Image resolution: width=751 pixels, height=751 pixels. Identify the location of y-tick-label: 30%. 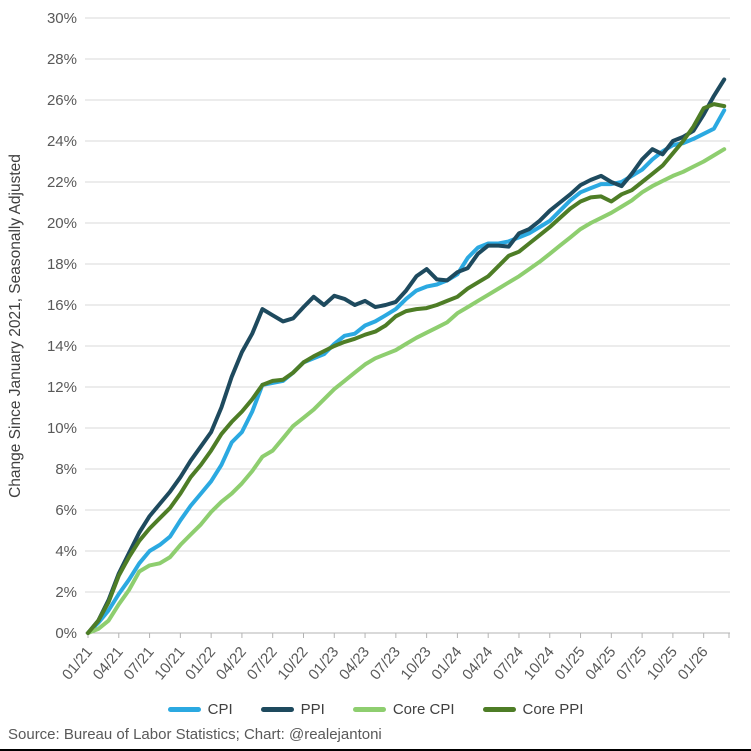
(62, 18).